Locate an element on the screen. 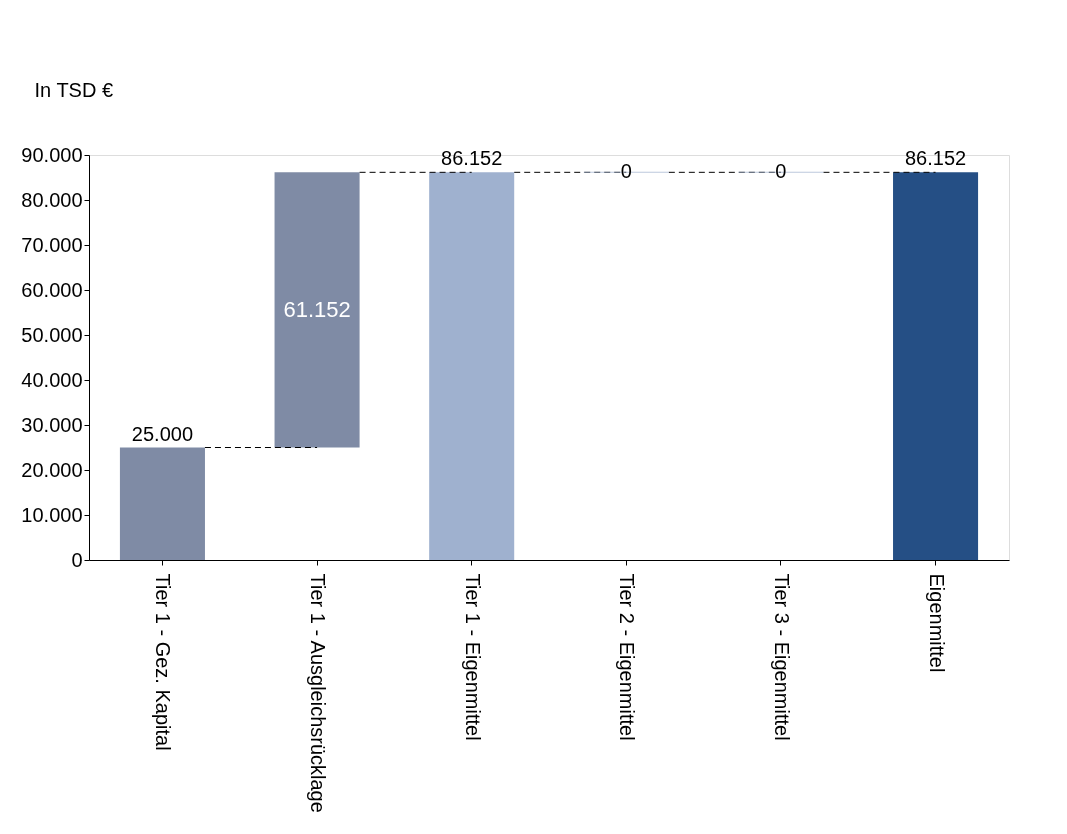  y-tick-label: 40.000 is located at coordinates (52, 379).